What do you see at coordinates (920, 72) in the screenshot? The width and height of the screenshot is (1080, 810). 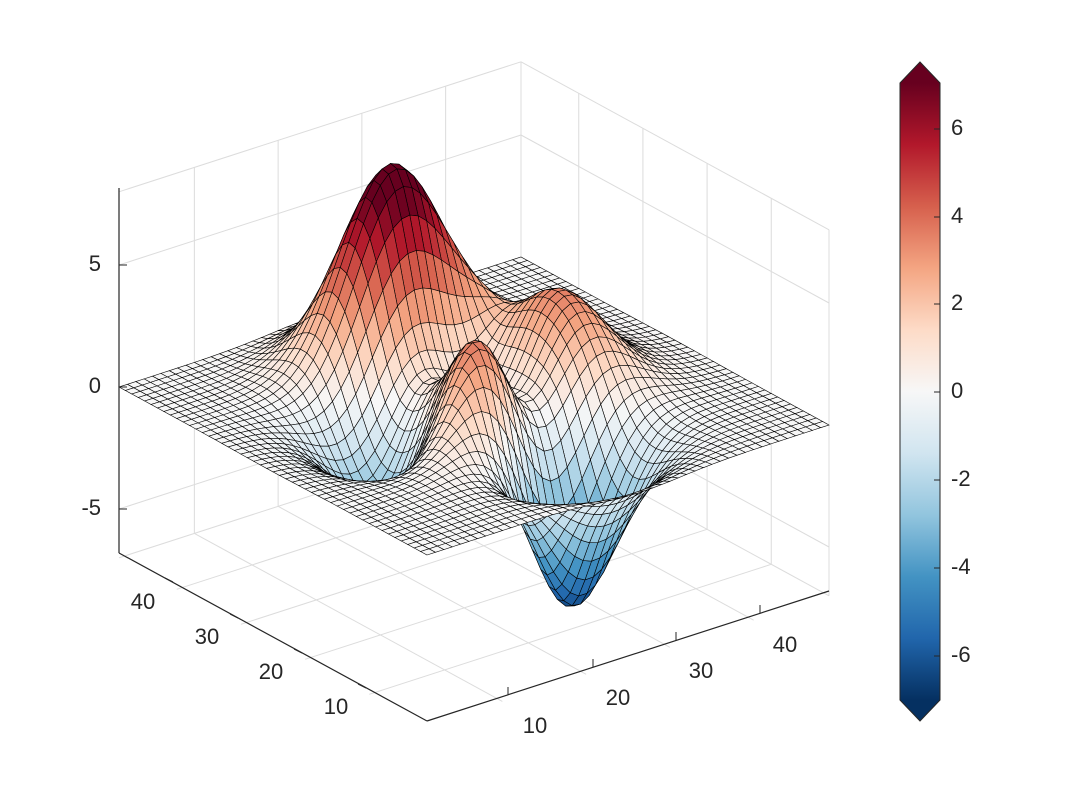 I see `colorbar-max-extension` at bounding box center [920, 72].